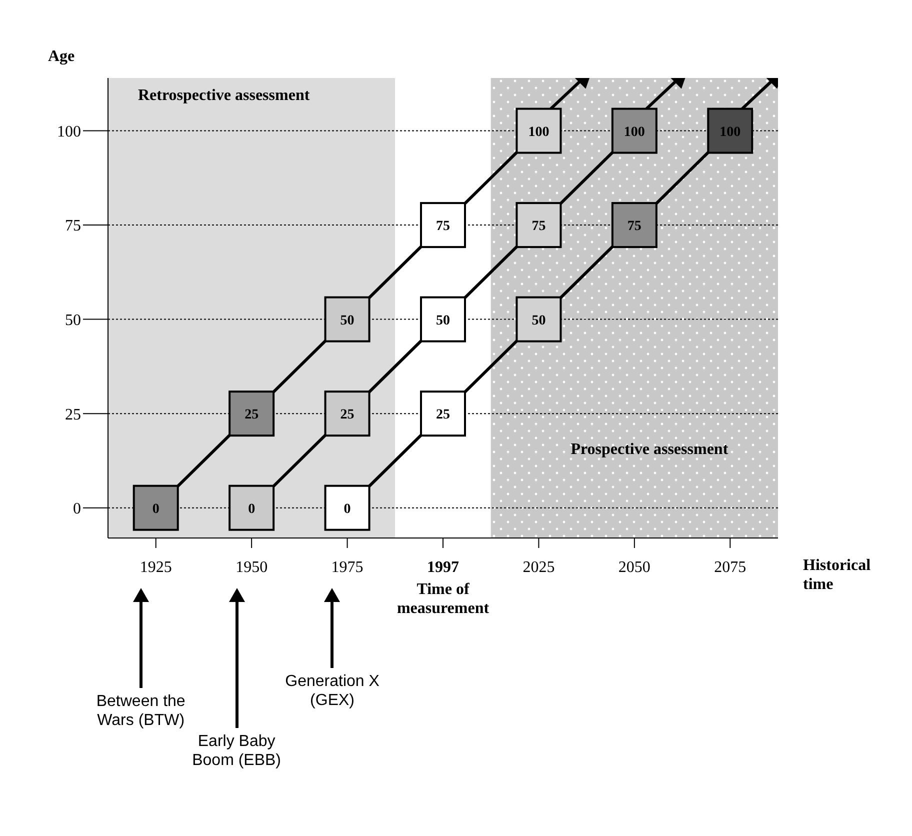  Describe the element at coordinates (73, 320) in the screenshot. I see `y-tick-label: 50` at that location.